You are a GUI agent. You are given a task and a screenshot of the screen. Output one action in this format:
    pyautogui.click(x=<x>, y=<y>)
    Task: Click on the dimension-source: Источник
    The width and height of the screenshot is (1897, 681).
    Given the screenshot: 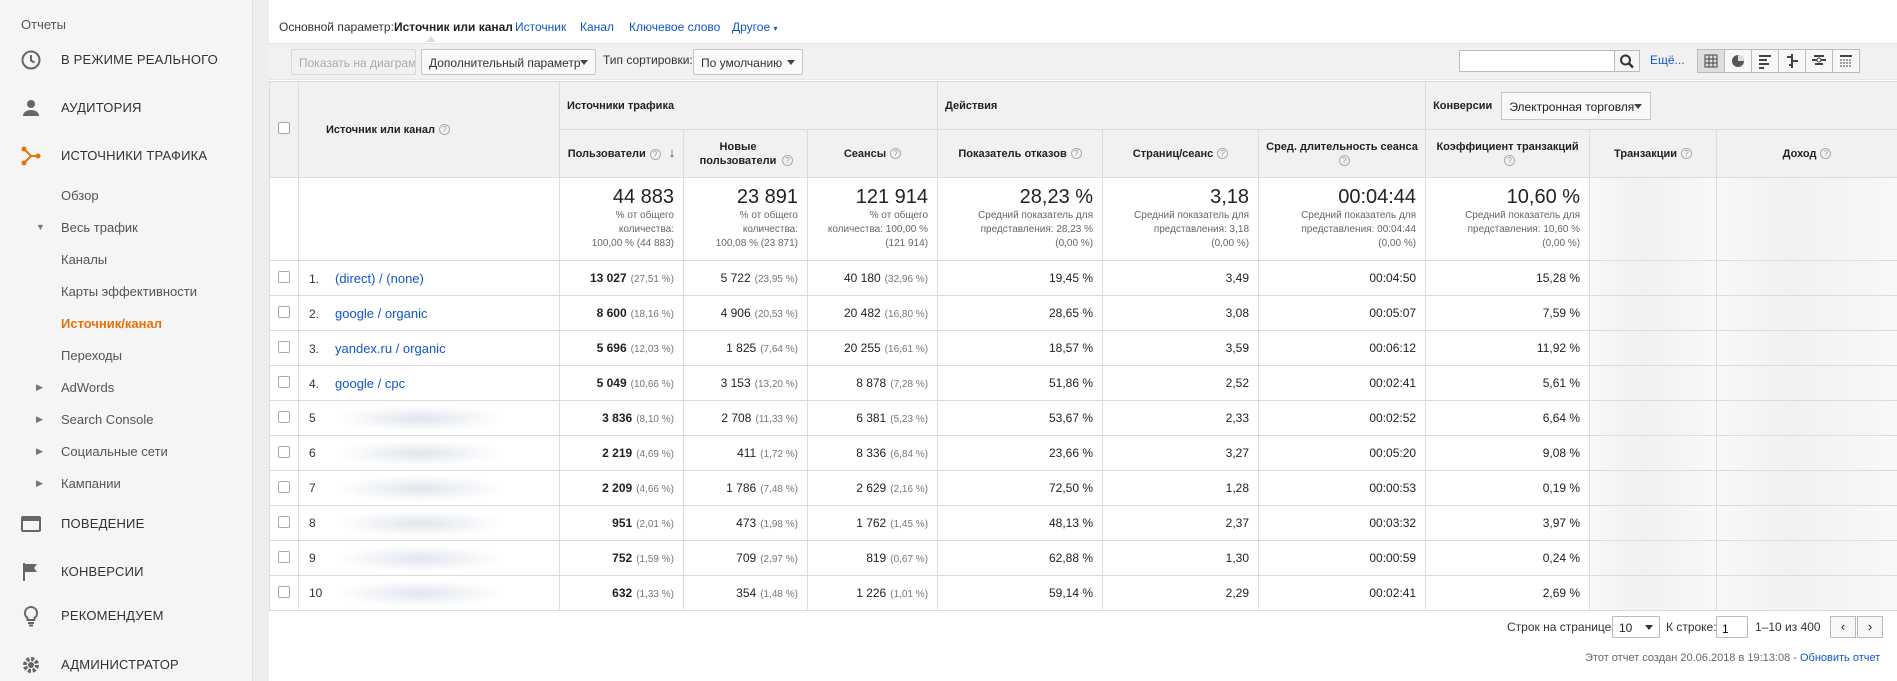 What is the action you would take?
    pyautogui.click(x=541, y=27)
    